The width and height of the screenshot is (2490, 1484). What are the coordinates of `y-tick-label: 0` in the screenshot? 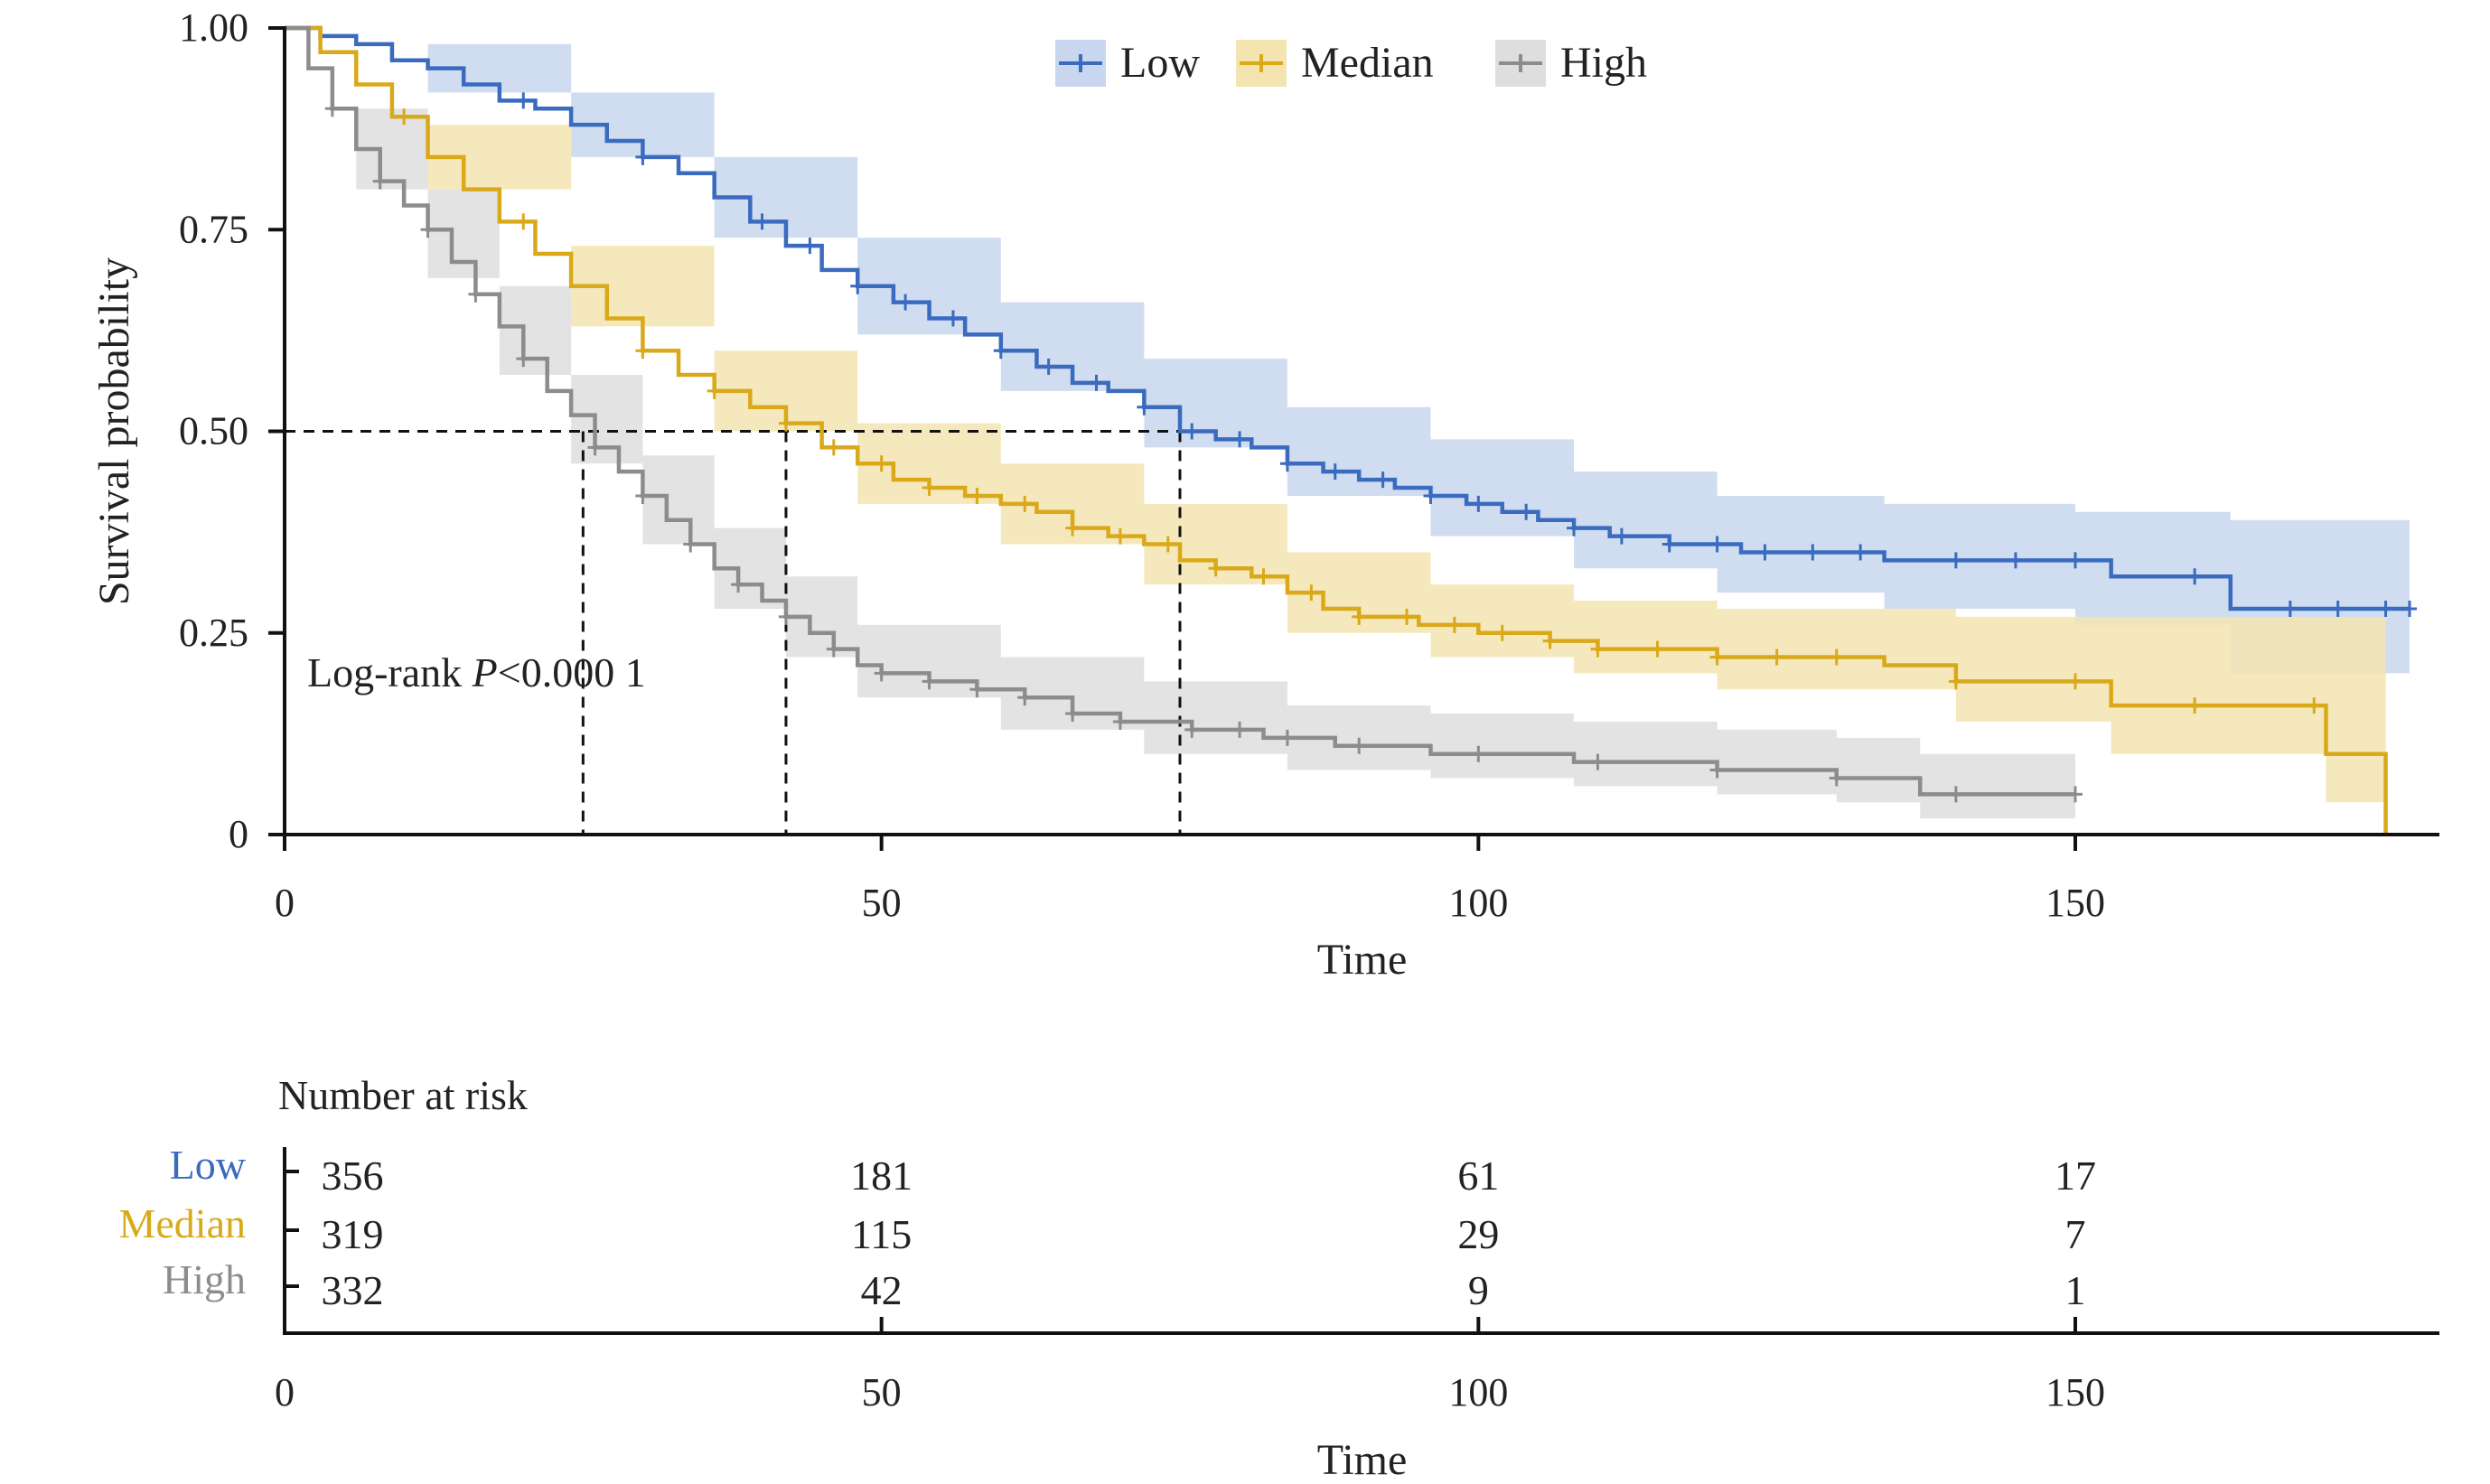 It's located at (238, 834).